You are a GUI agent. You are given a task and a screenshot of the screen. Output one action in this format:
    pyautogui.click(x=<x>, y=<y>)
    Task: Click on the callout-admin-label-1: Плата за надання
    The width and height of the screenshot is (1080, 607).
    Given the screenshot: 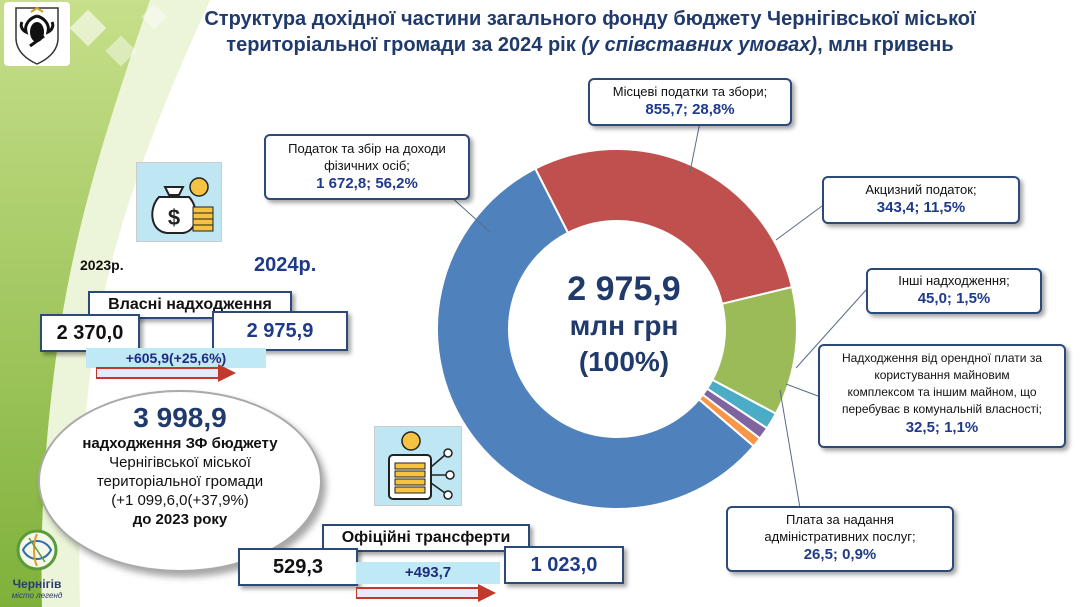 What is the action you would take?
    pyautogui.click(x=840, y=519)
    